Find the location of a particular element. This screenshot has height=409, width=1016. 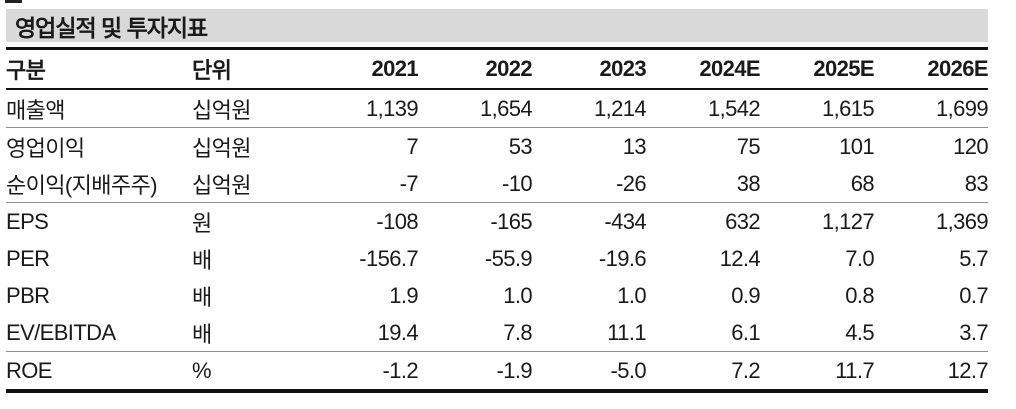

row-value: 1,654 is located at coordinates (475, 108).